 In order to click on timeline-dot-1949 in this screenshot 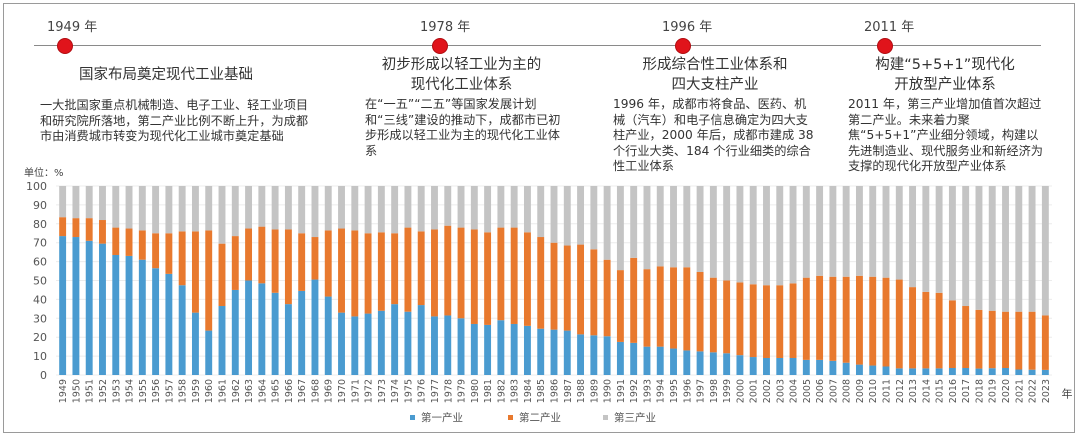, I will do `click(65, 46)`.